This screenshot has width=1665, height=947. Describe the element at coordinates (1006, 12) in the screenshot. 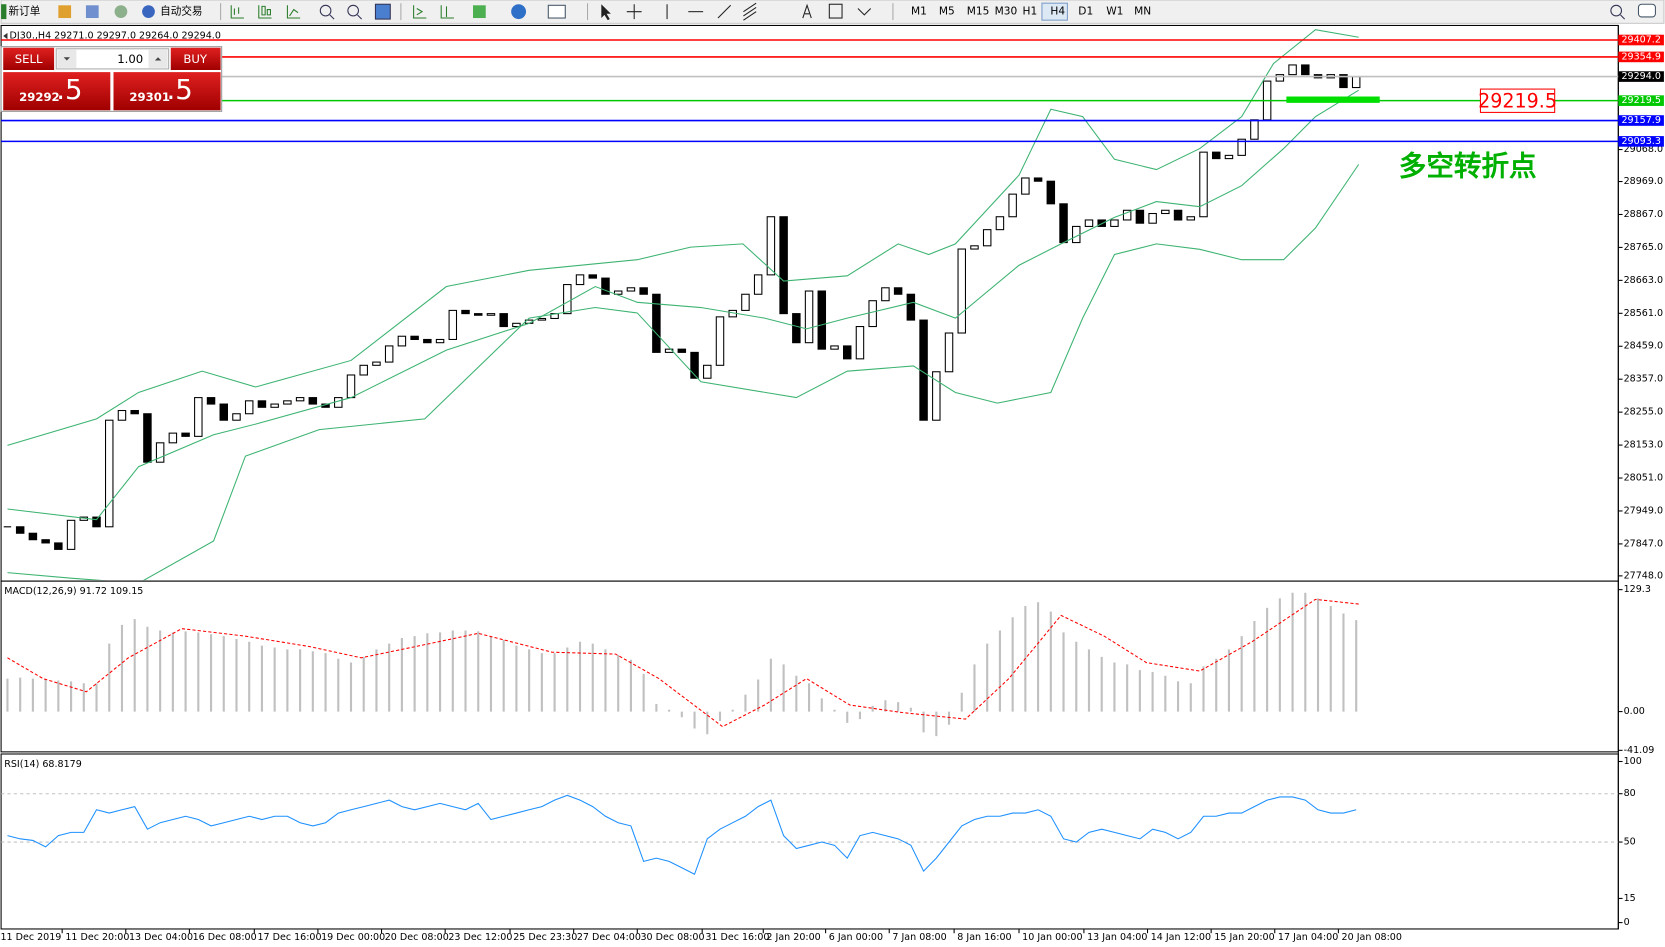

I see `timeframe-button: M30` at that location.